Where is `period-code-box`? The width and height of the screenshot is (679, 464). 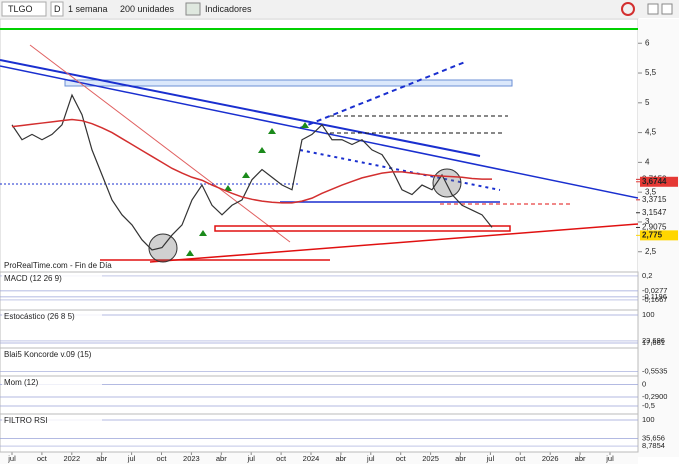
period-code-box is located at coordinates (57, 9).